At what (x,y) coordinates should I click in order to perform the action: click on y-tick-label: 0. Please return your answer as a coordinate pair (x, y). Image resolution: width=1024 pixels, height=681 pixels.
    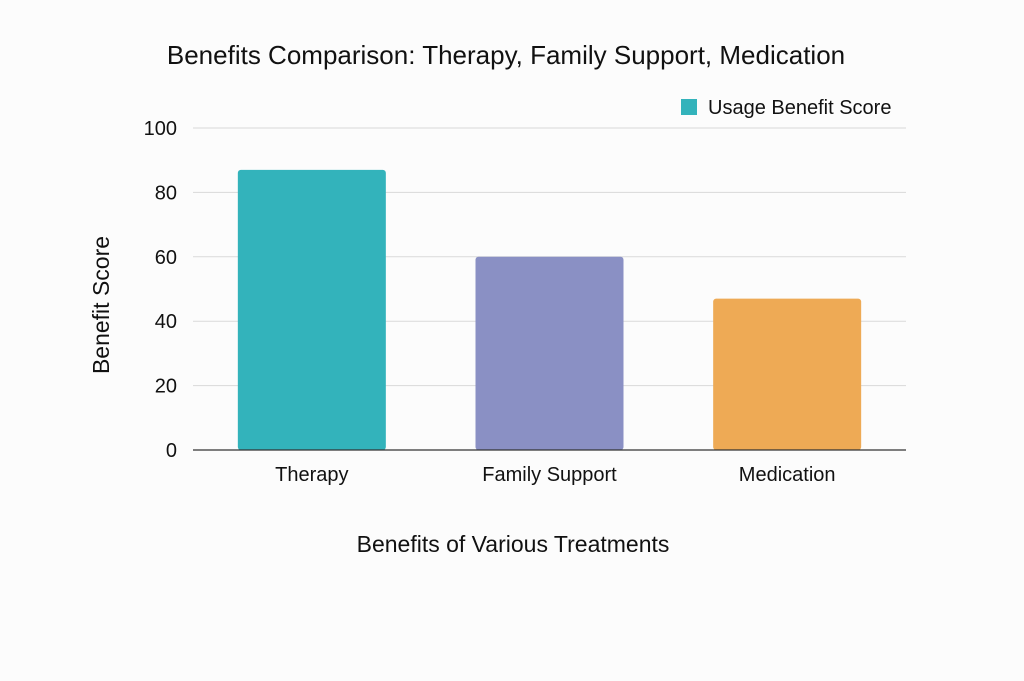
    Looking at the image, I should click on (171, 451).